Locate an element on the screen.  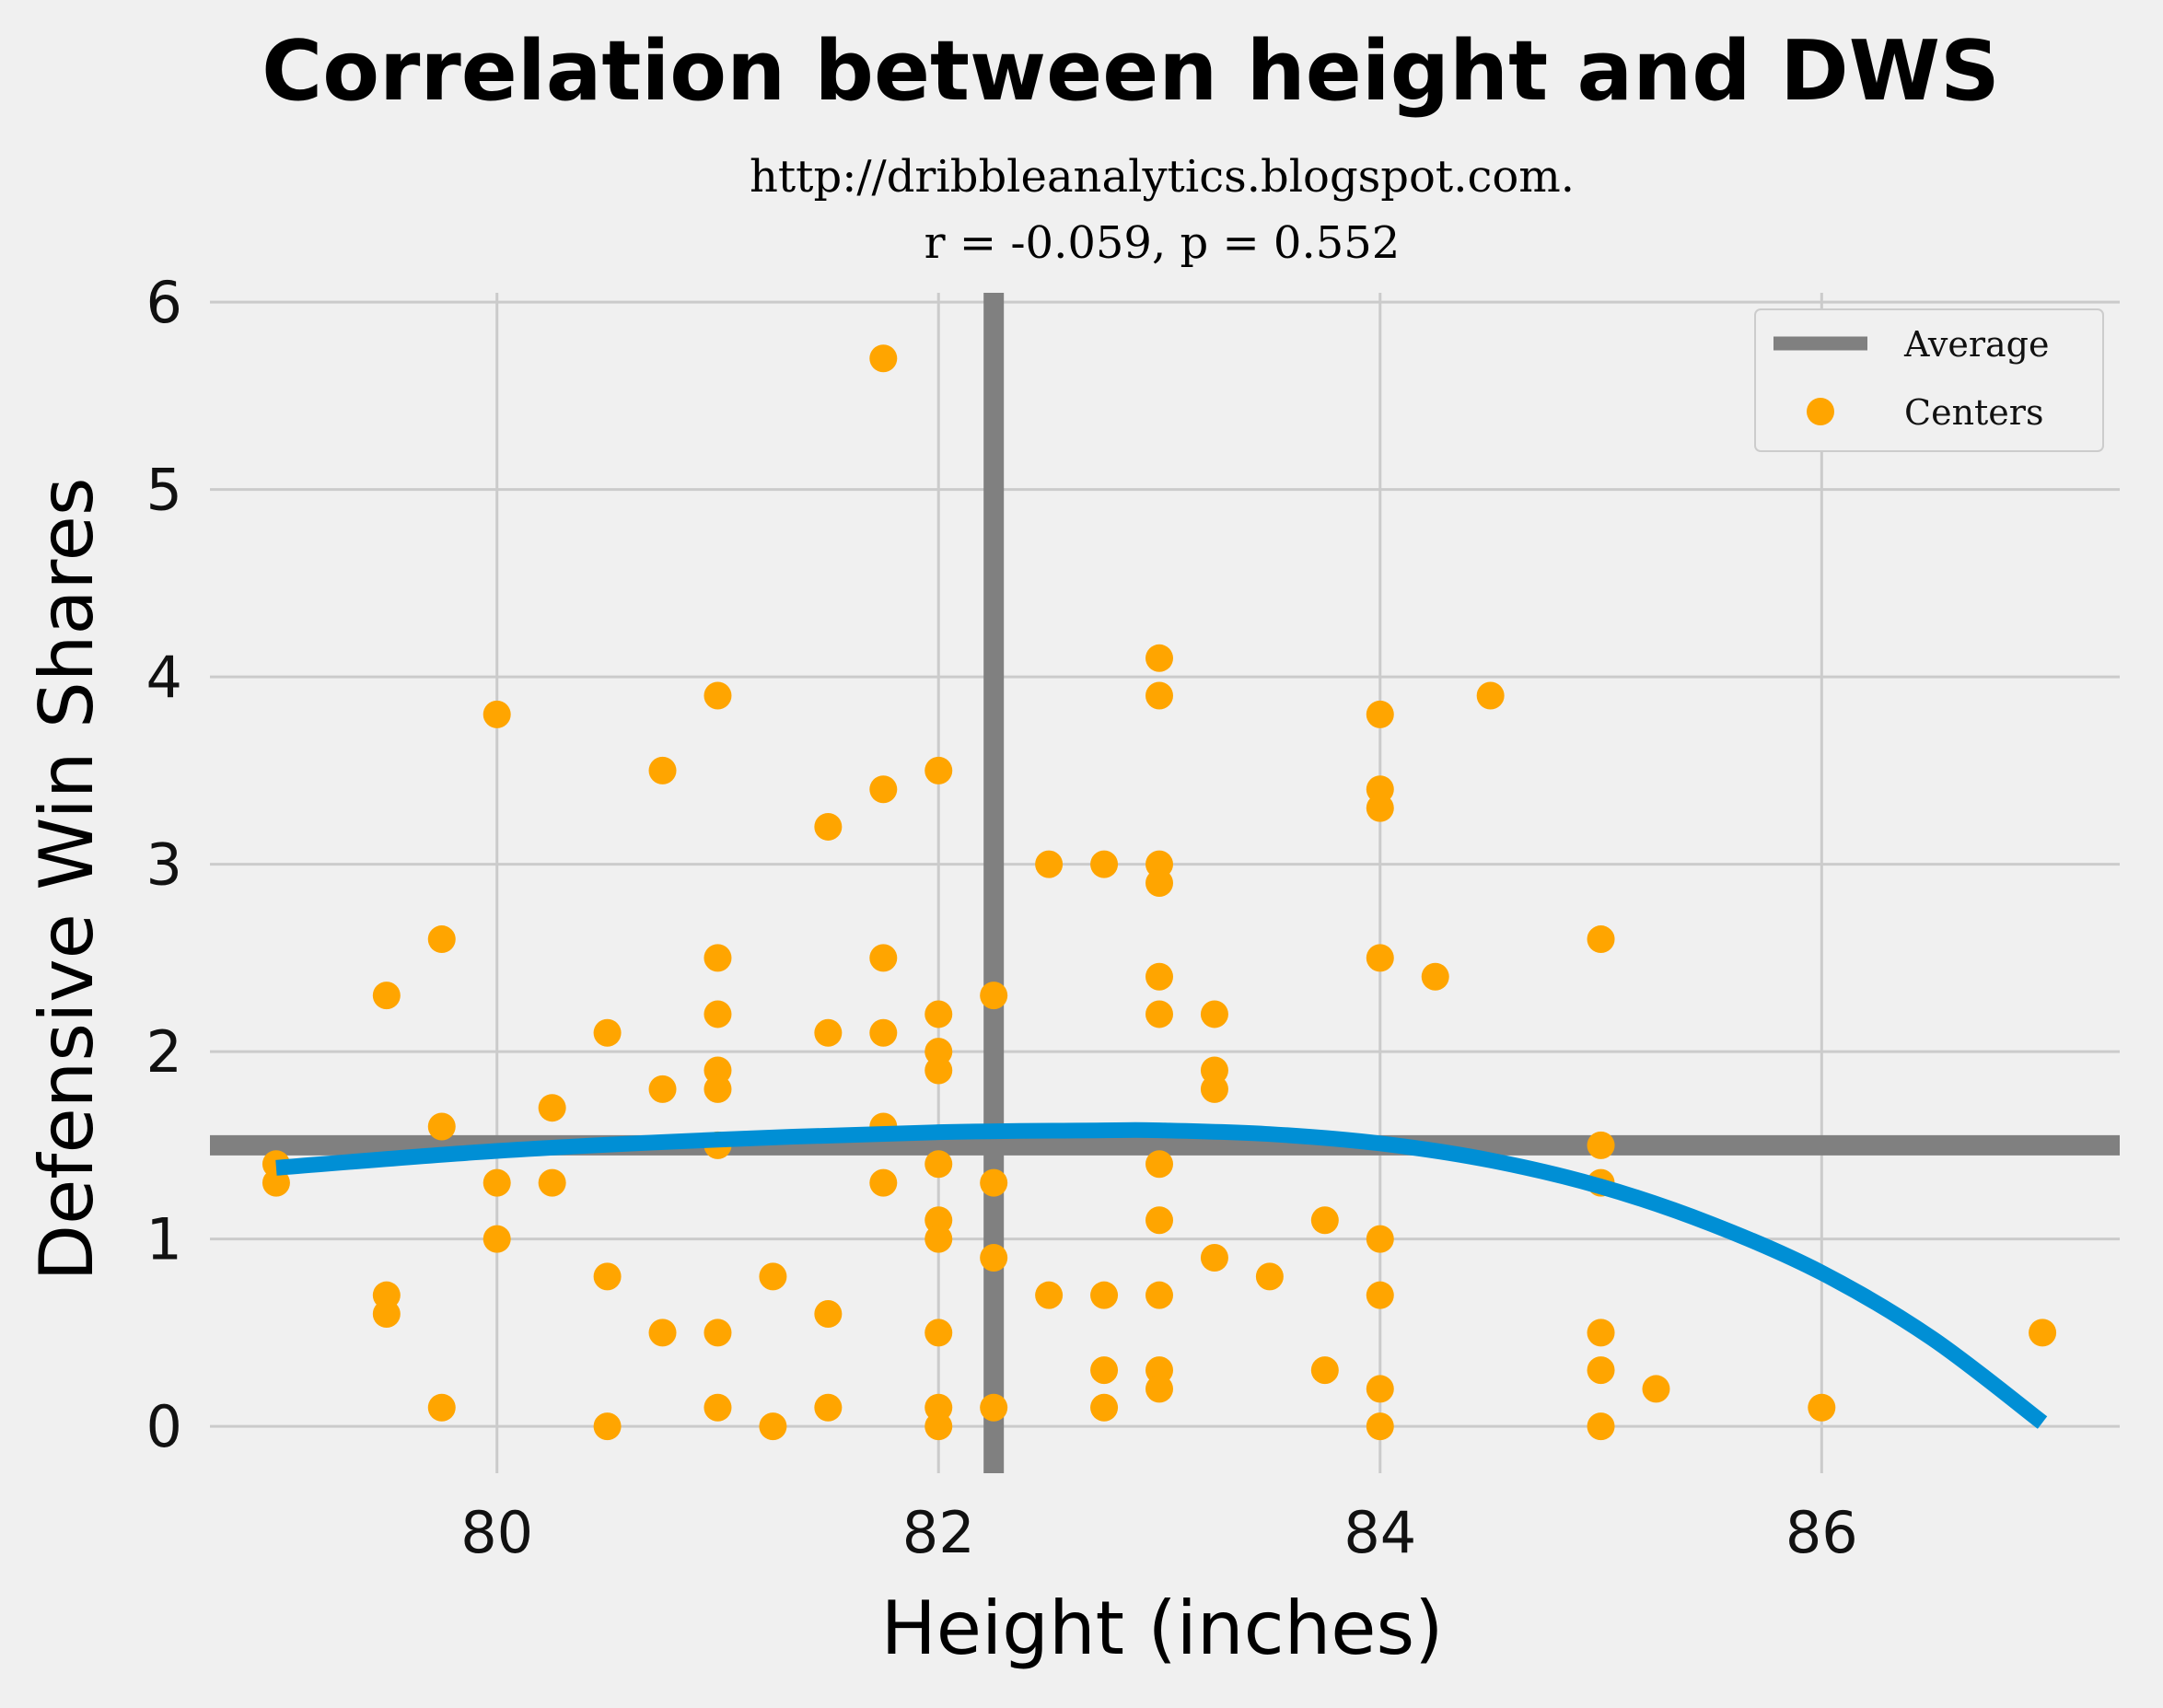
legend-centers-label: Centers is located at coordinates (1974, 413).